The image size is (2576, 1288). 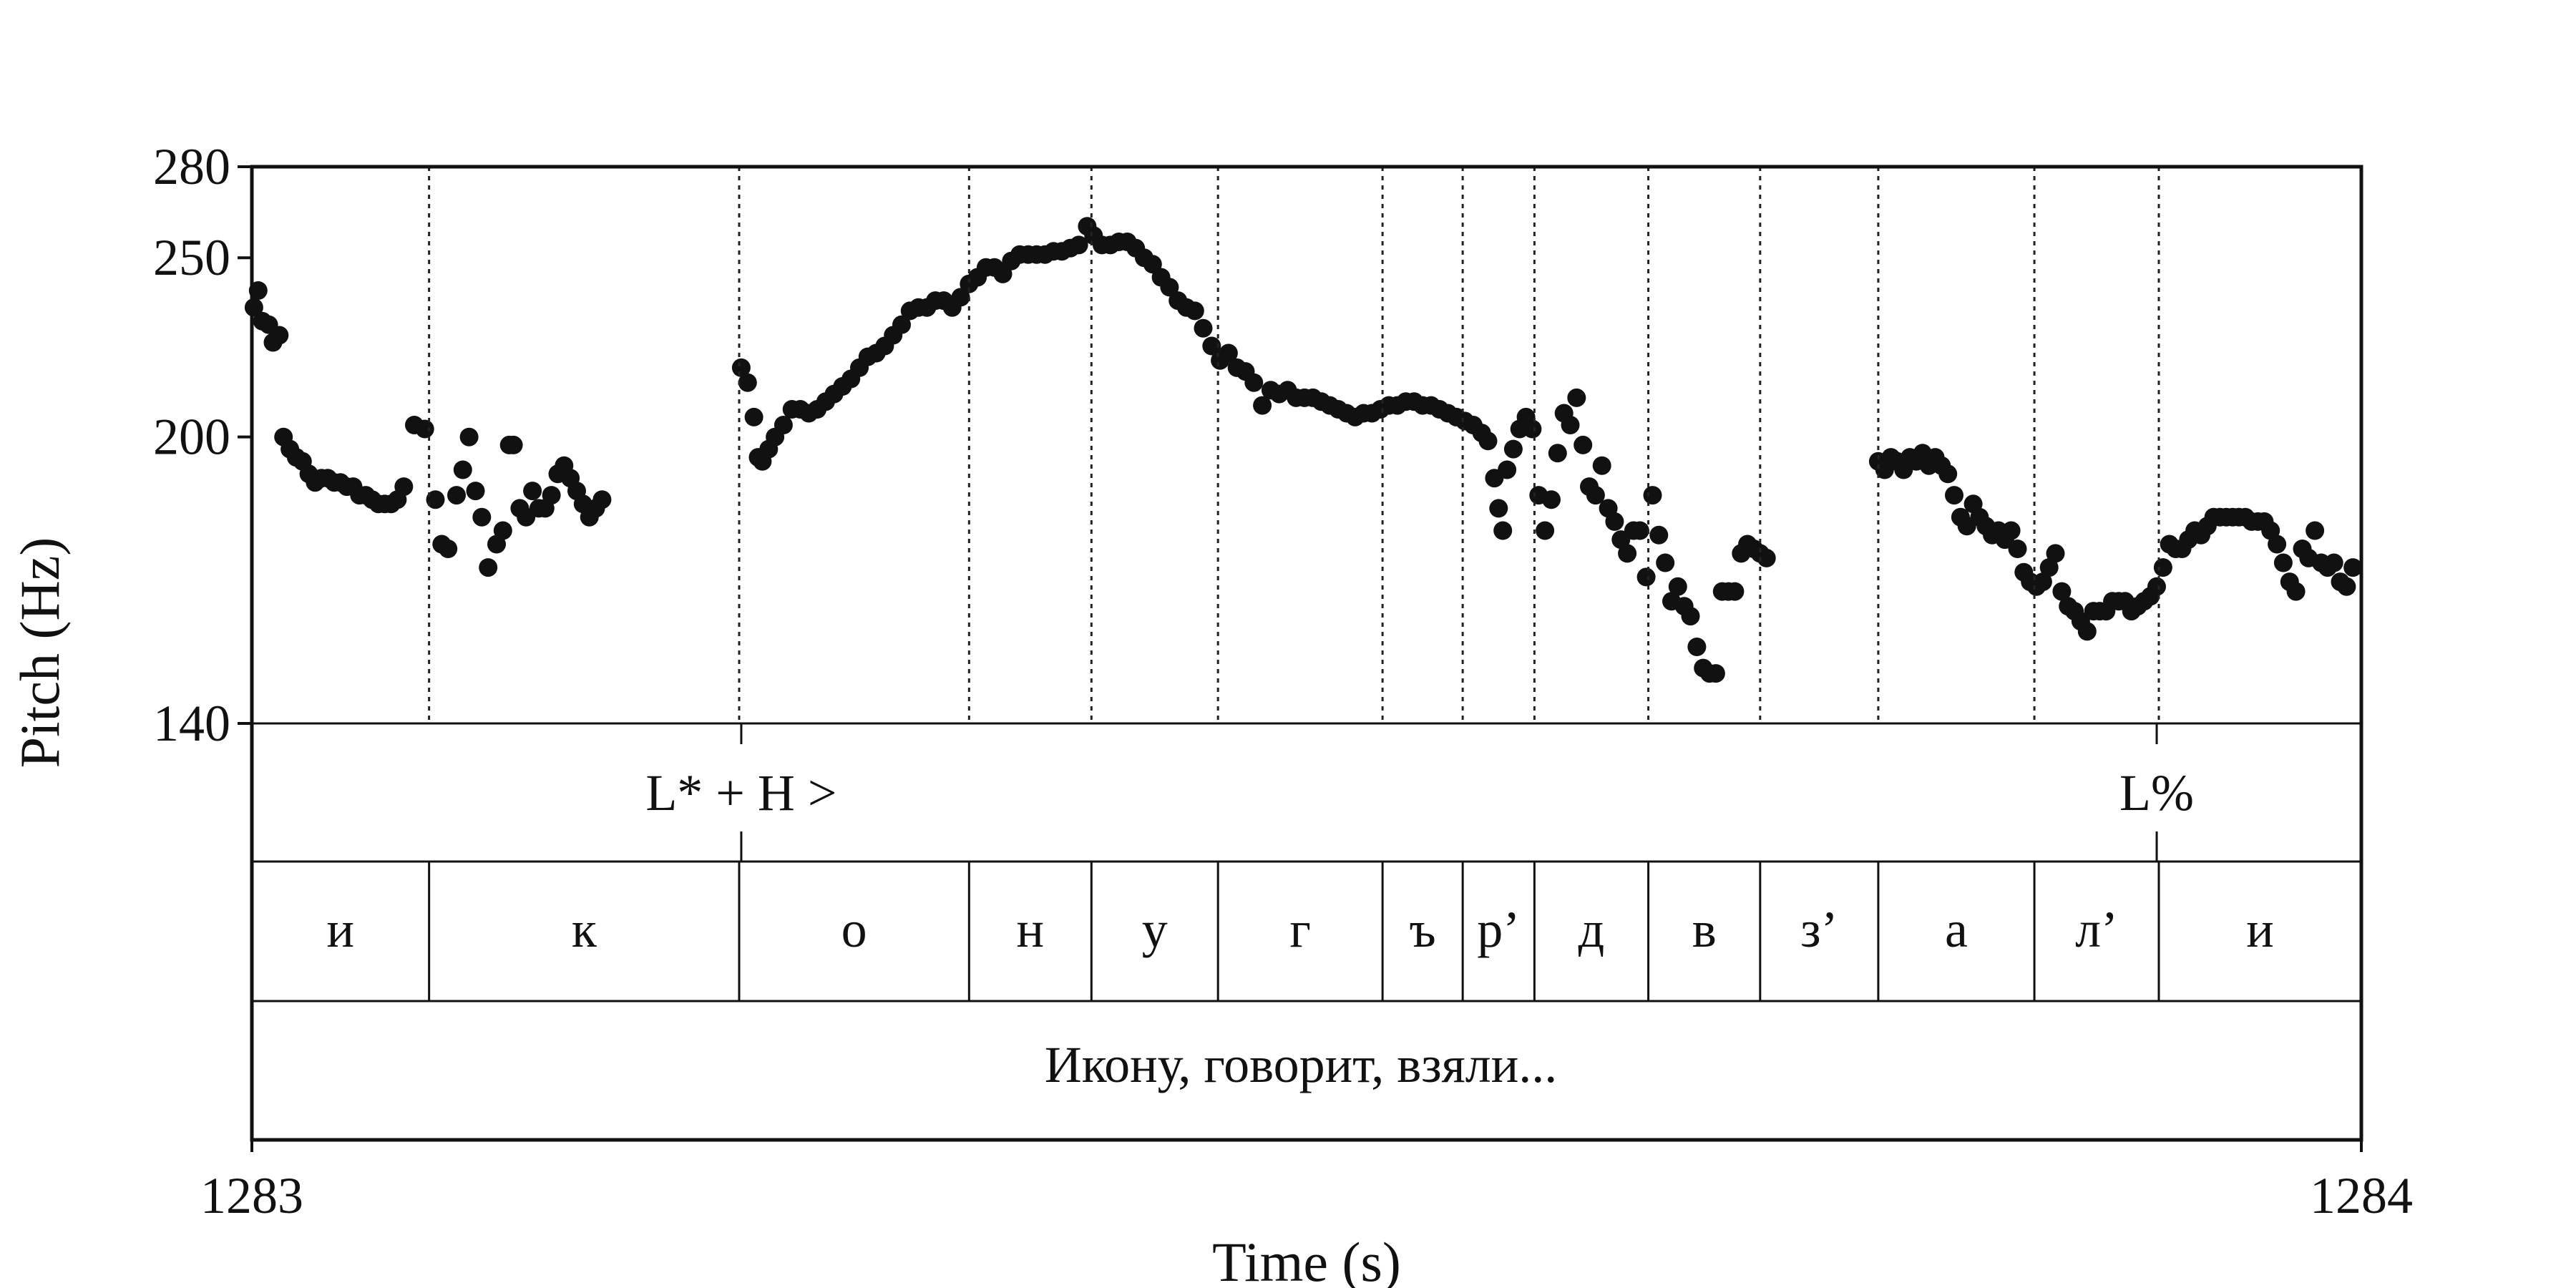 I want to click on segment-label: н, so click(x=1031, y=929).